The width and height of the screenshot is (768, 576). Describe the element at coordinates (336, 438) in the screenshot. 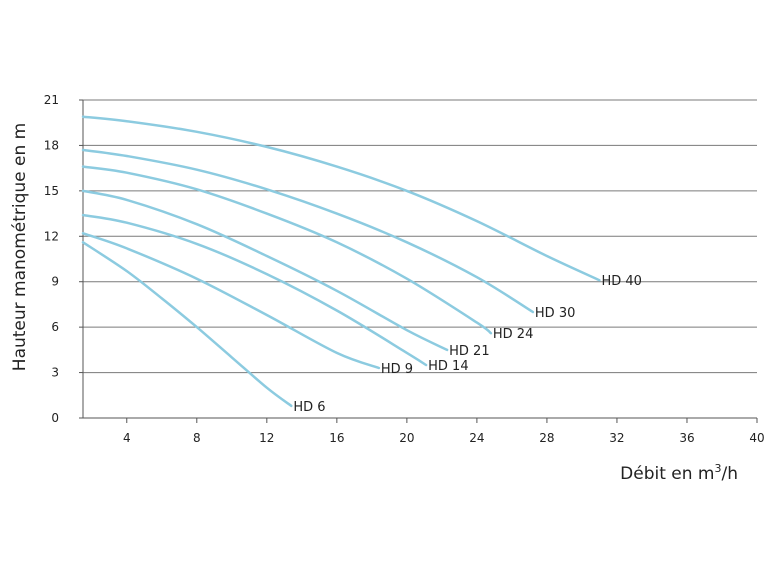

I see `x-tick-label-16: 16` at that location.